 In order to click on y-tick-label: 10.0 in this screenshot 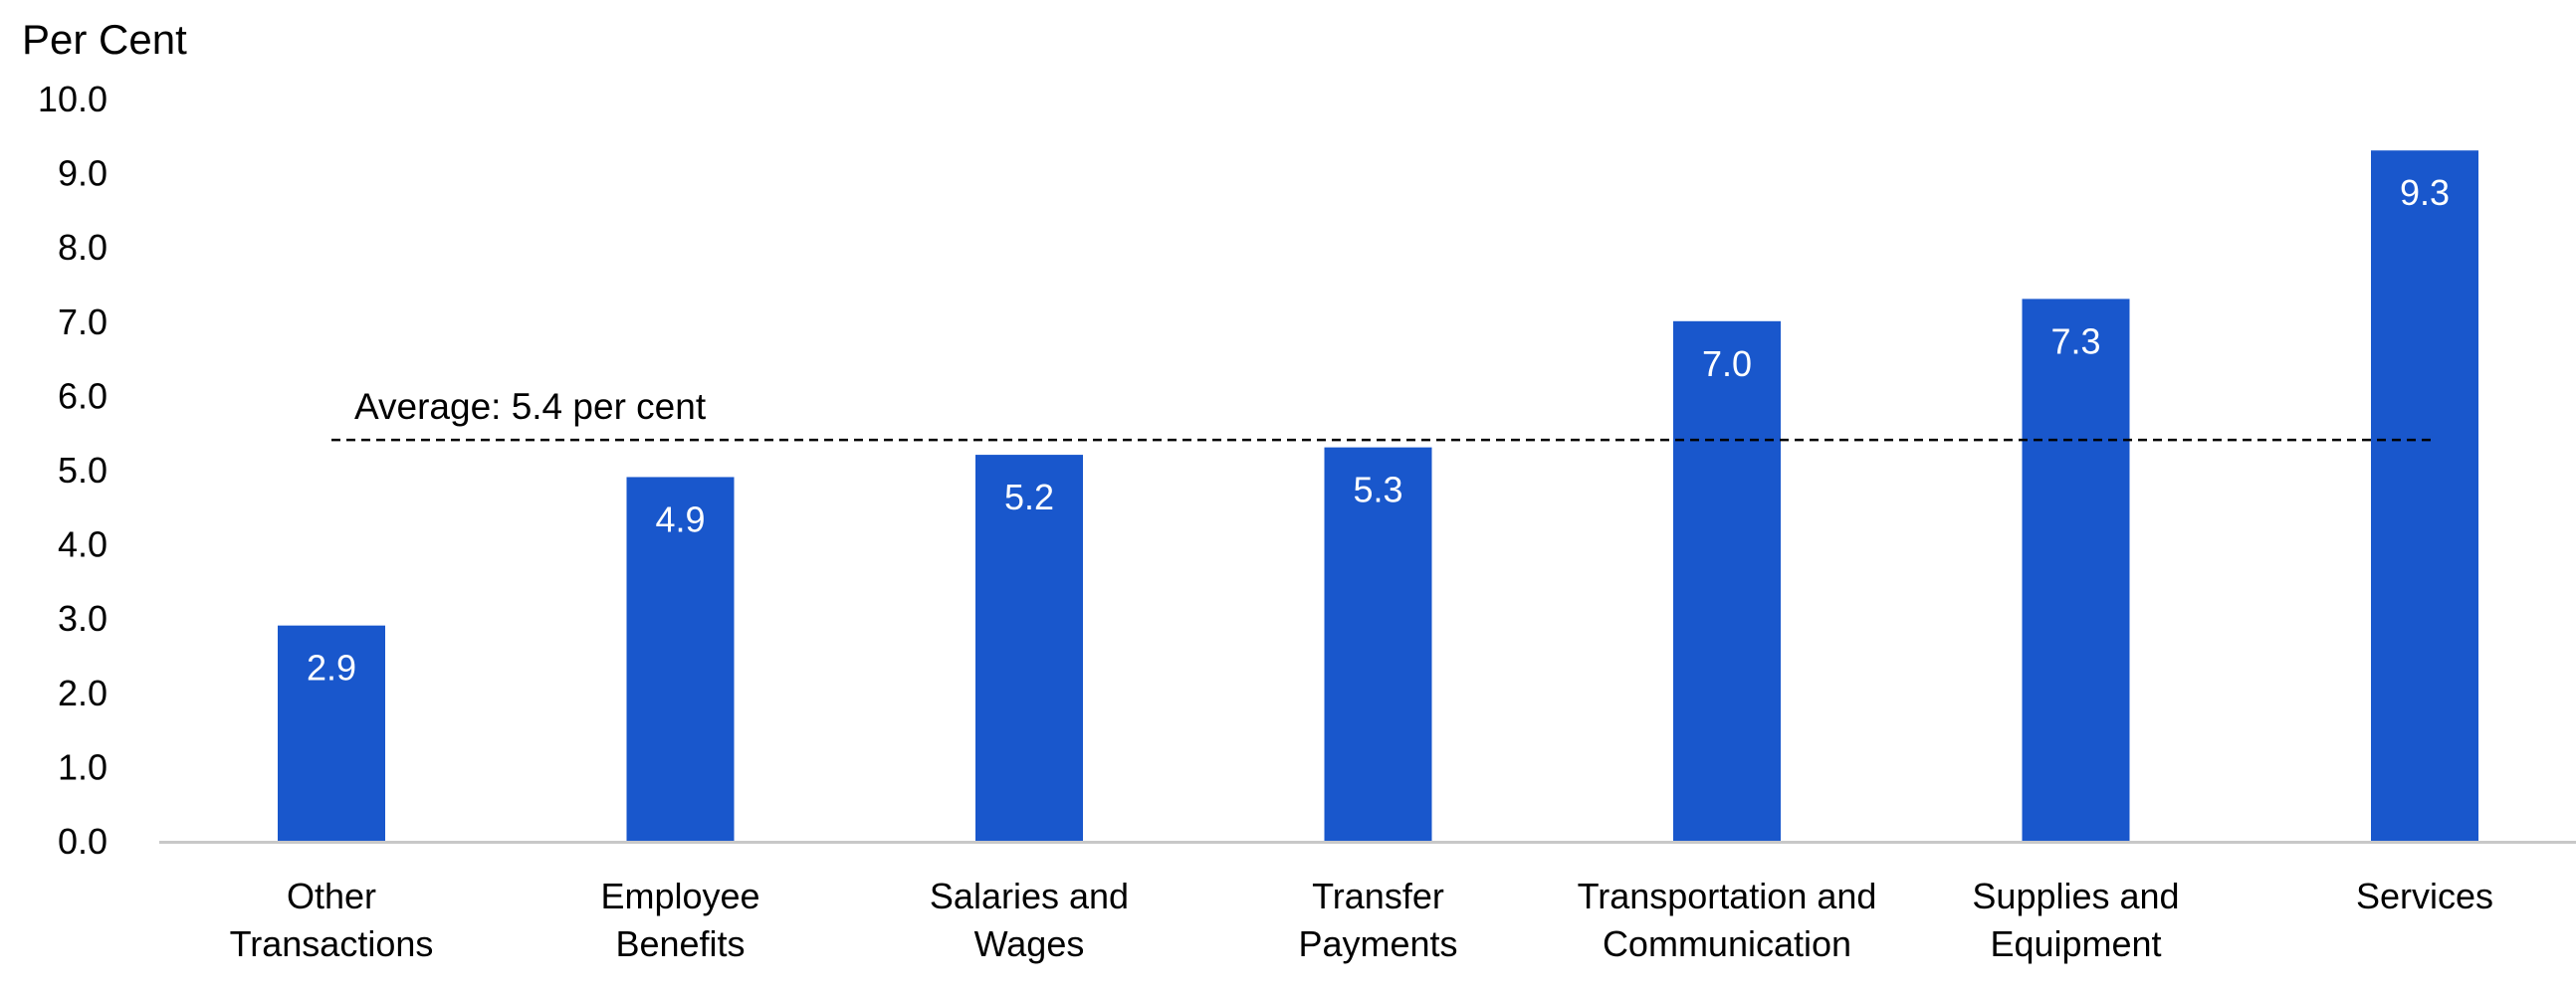, I will do `click(72, 99)`.